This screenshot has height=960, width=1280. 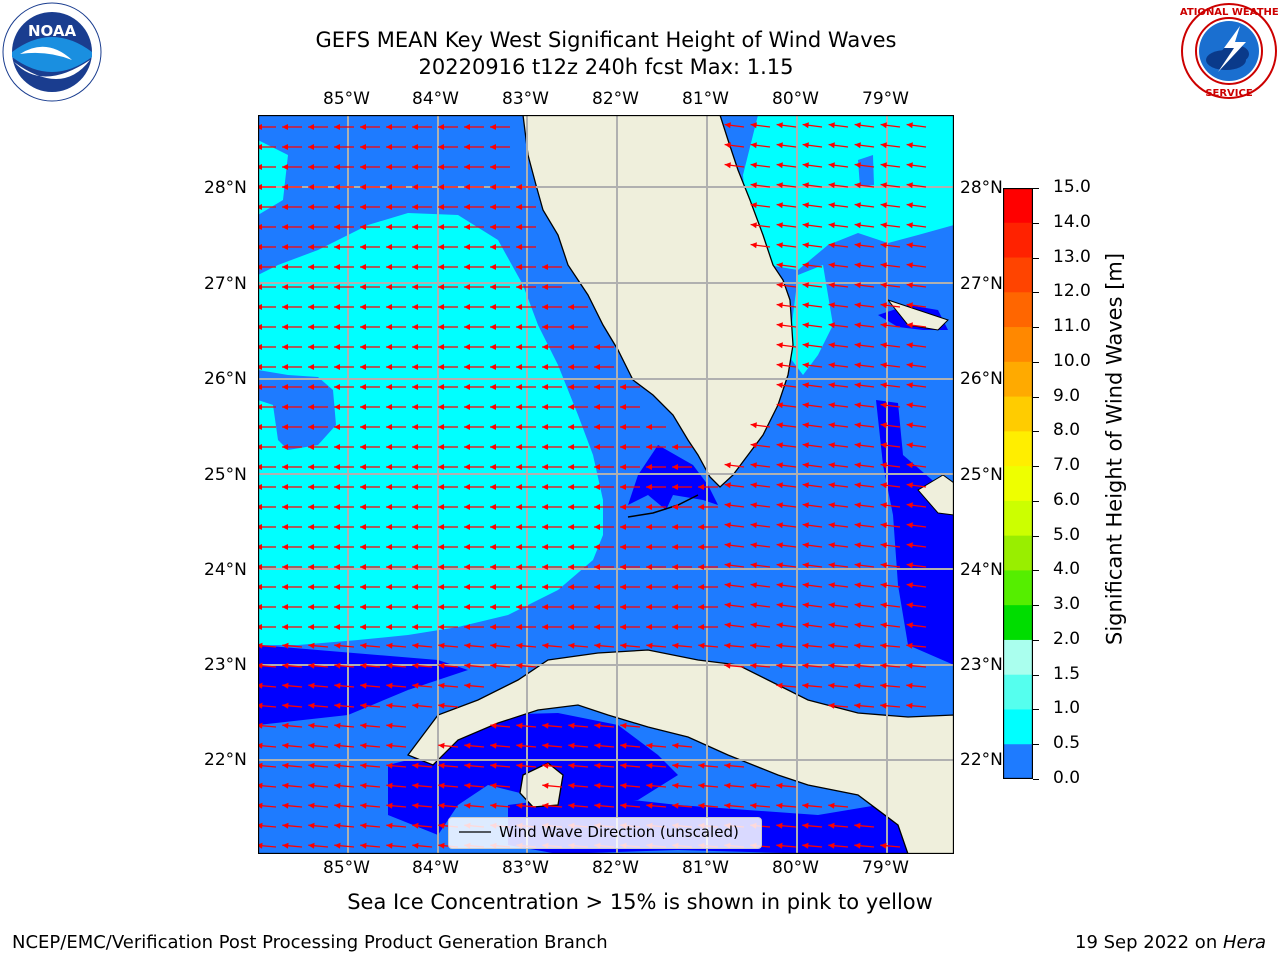 I want to click on lat-label-right-27n: 27°N, so click(x=981, y=284).